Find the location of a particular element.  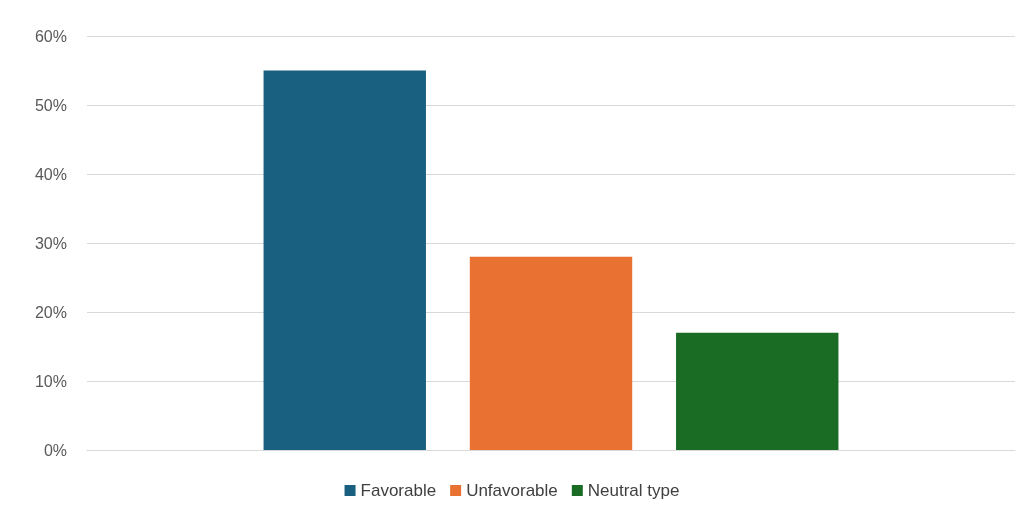

y-tick-label: 10% is located at coordinates (50, 381).